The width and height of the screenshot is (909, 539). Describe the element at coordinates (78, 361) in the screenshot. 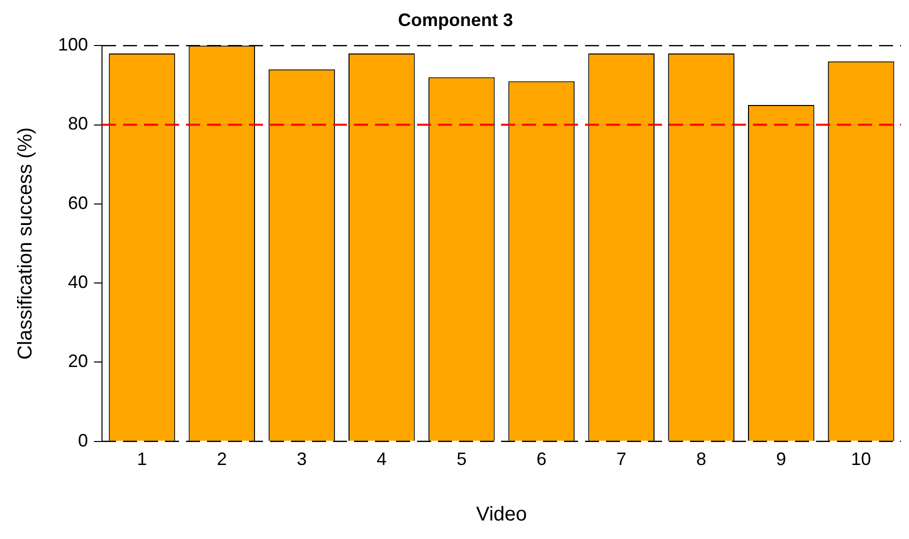

I see `y-tick-label: 20` at that location.